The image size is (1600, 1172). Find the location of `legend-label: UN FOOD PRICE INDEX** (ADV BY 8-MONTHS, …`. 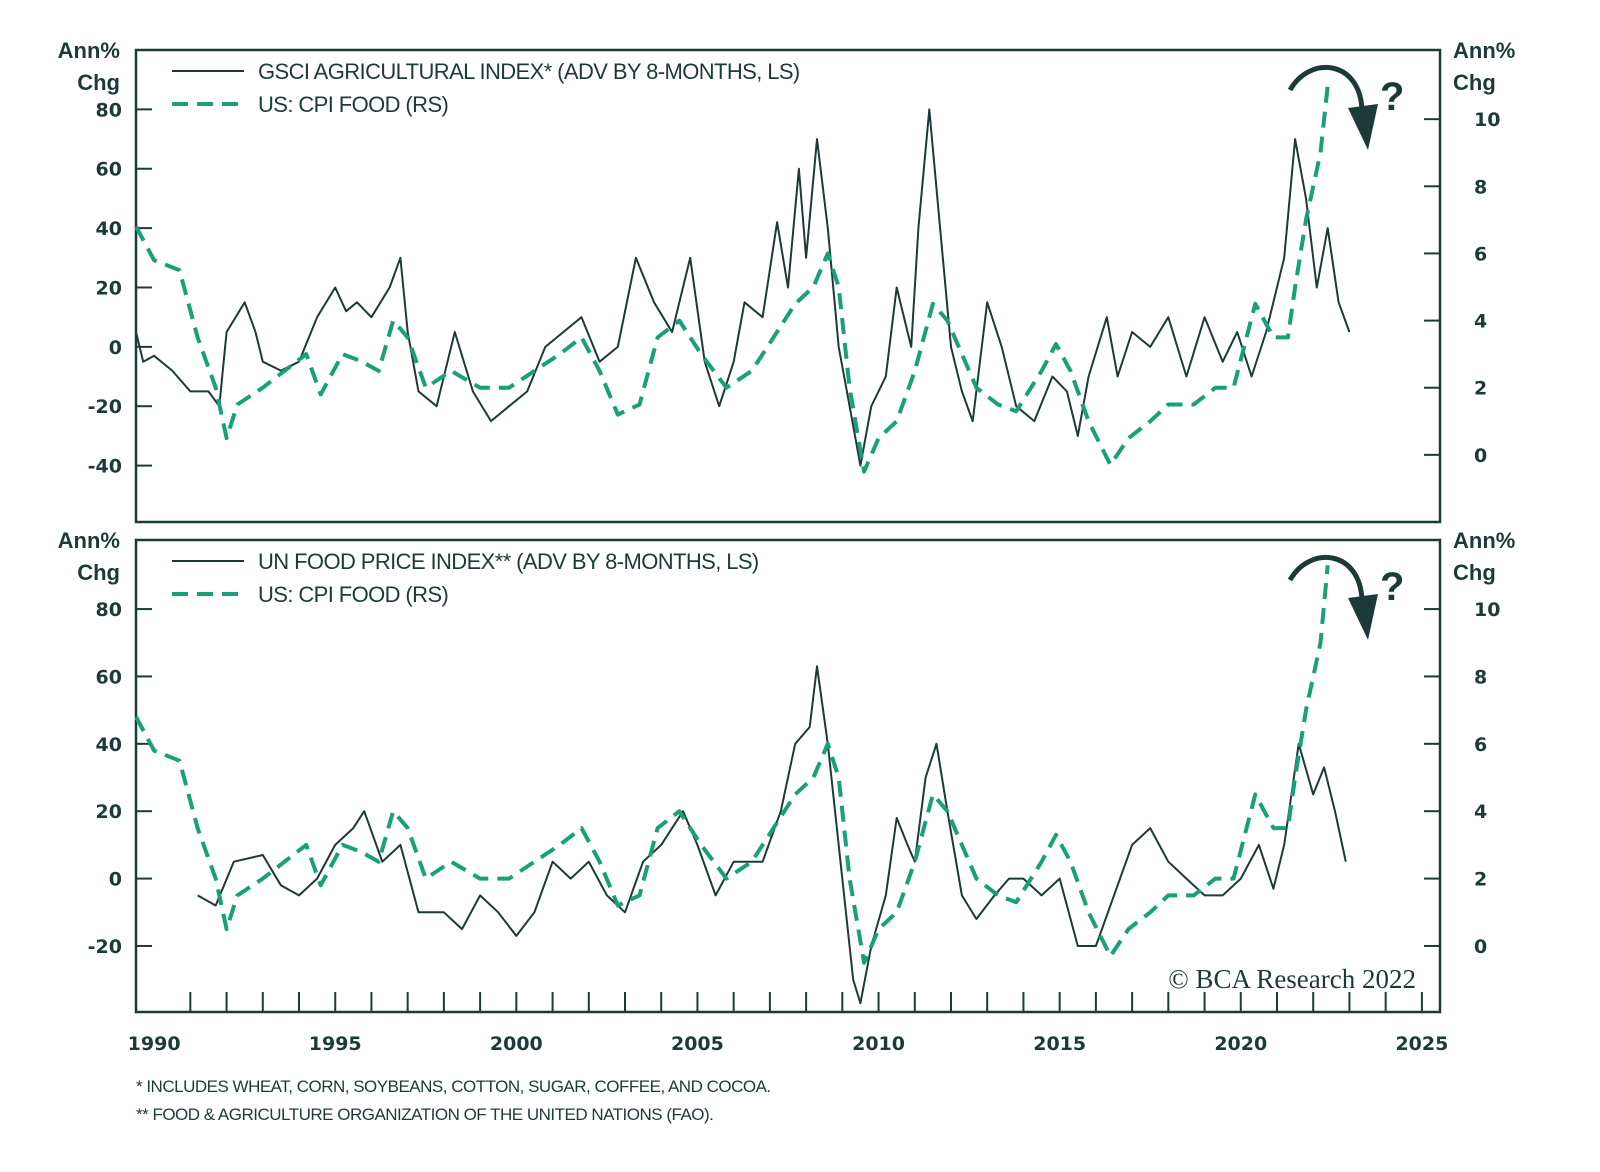

legend-label: UN FOOD PRICE INDEX** (ADV BY 8-MONTHS, … is located at coordinates (508, 561).